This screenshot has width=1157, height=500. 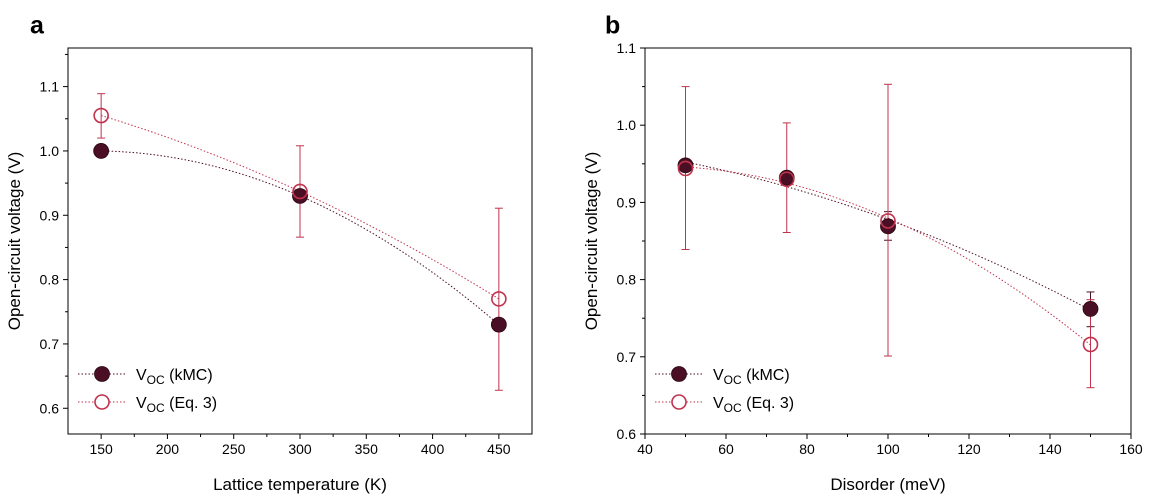 What do you see at coordinates (1131, 449) in the screenshot?
I see `x-tick-label: 160` at bounding box center [1131, 449].